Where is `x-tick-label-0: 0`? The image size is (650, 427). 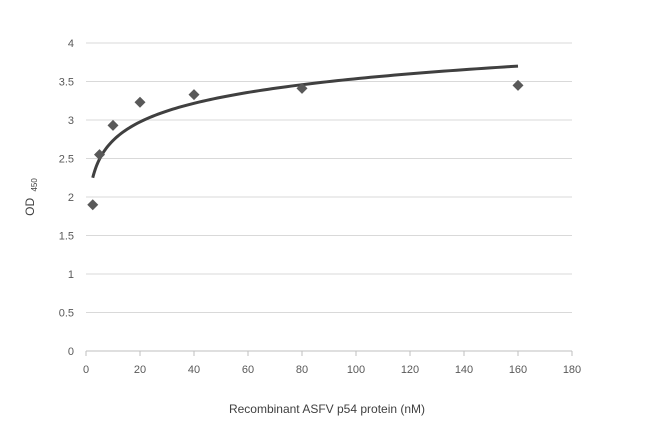 x-tick-label-0: 0 is located at coordinates (86, 370).